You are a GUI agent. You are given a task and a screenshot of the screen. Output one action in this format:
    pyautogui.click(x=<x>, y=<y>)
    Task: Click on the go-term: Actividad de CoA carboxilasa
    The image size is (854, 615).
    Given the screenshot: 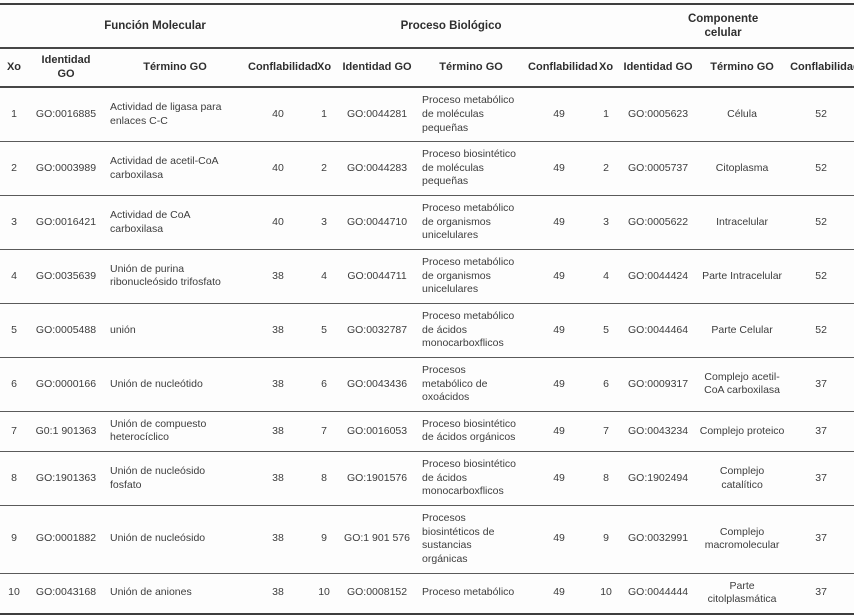 What is the action you would take?
    pyautogui.click(x=150, y=221)
    